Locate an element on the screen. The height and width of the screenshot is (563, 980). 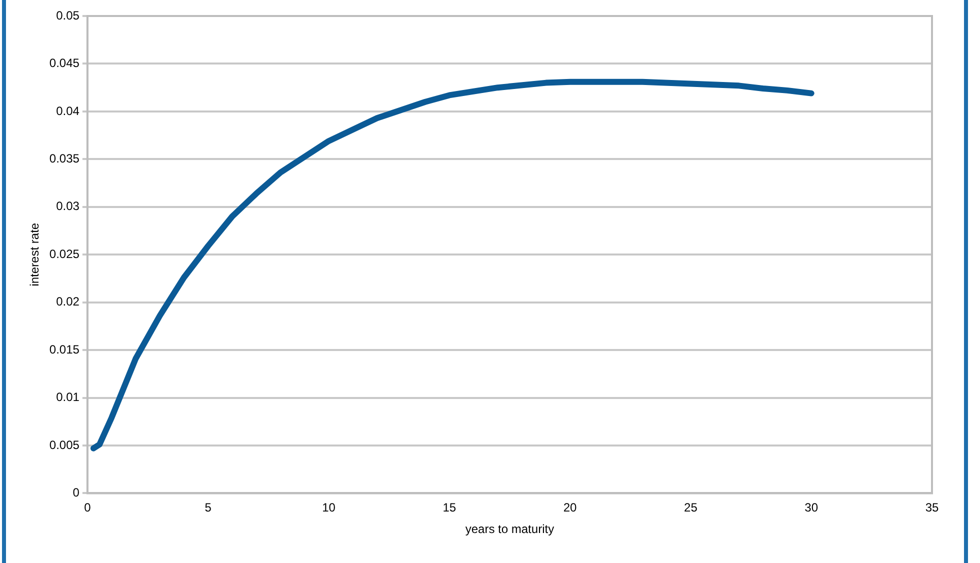
y-tick-label: 0.035 is located at coordinates (64, 158).